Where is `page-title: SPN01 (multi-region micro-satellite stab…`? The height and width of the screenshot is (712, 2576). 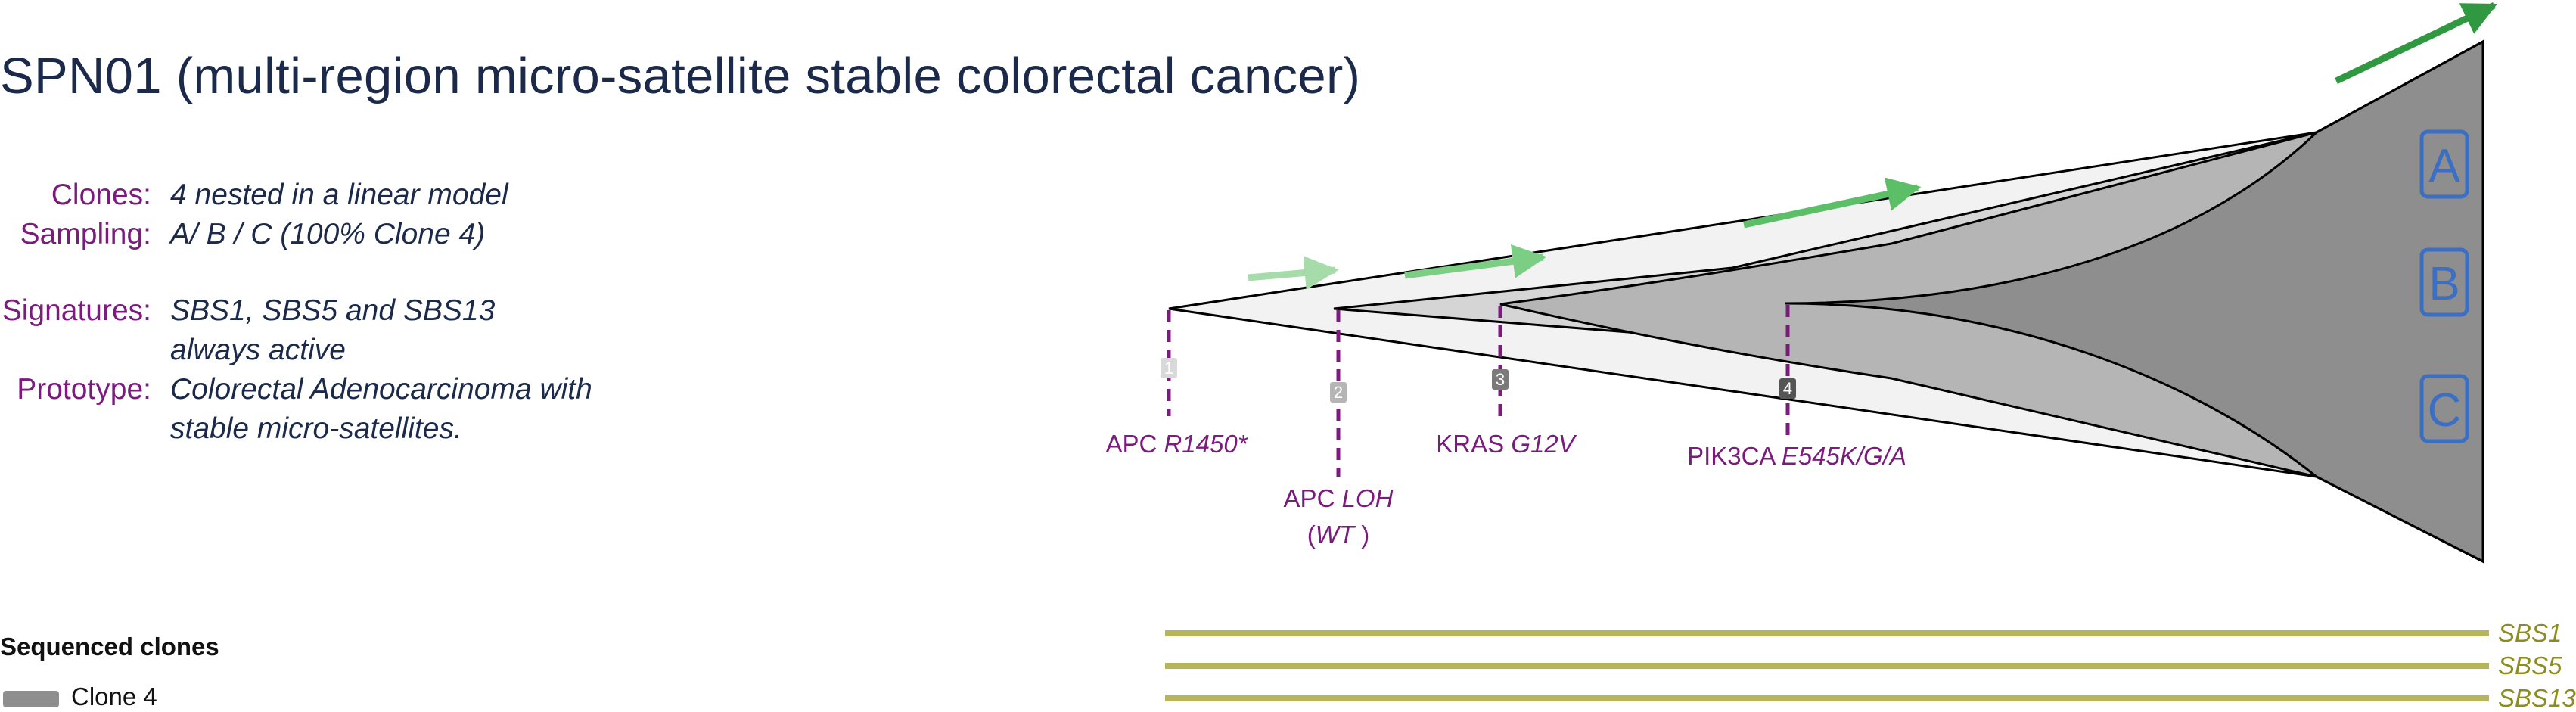
page-title: SPN01 (multi-region micro-satellite stab… is located at coordinates (680, 76).